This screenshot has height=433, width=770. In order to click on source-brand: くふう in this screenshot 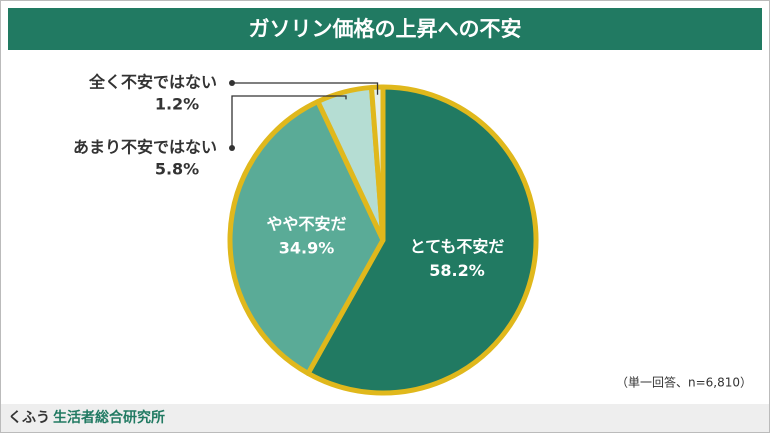, I will do `click(29, 418)`.